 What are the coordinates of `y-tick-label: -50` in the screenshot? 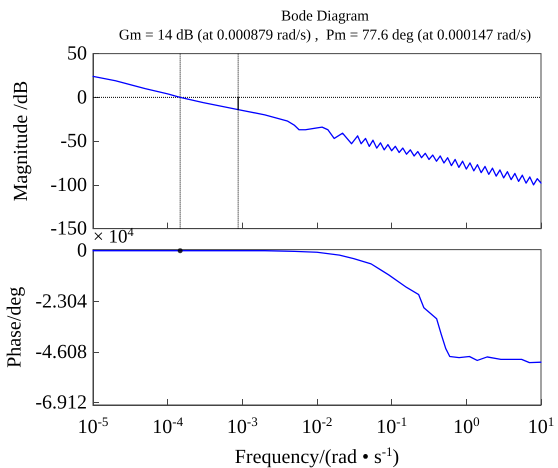 It's located at (73, 141).